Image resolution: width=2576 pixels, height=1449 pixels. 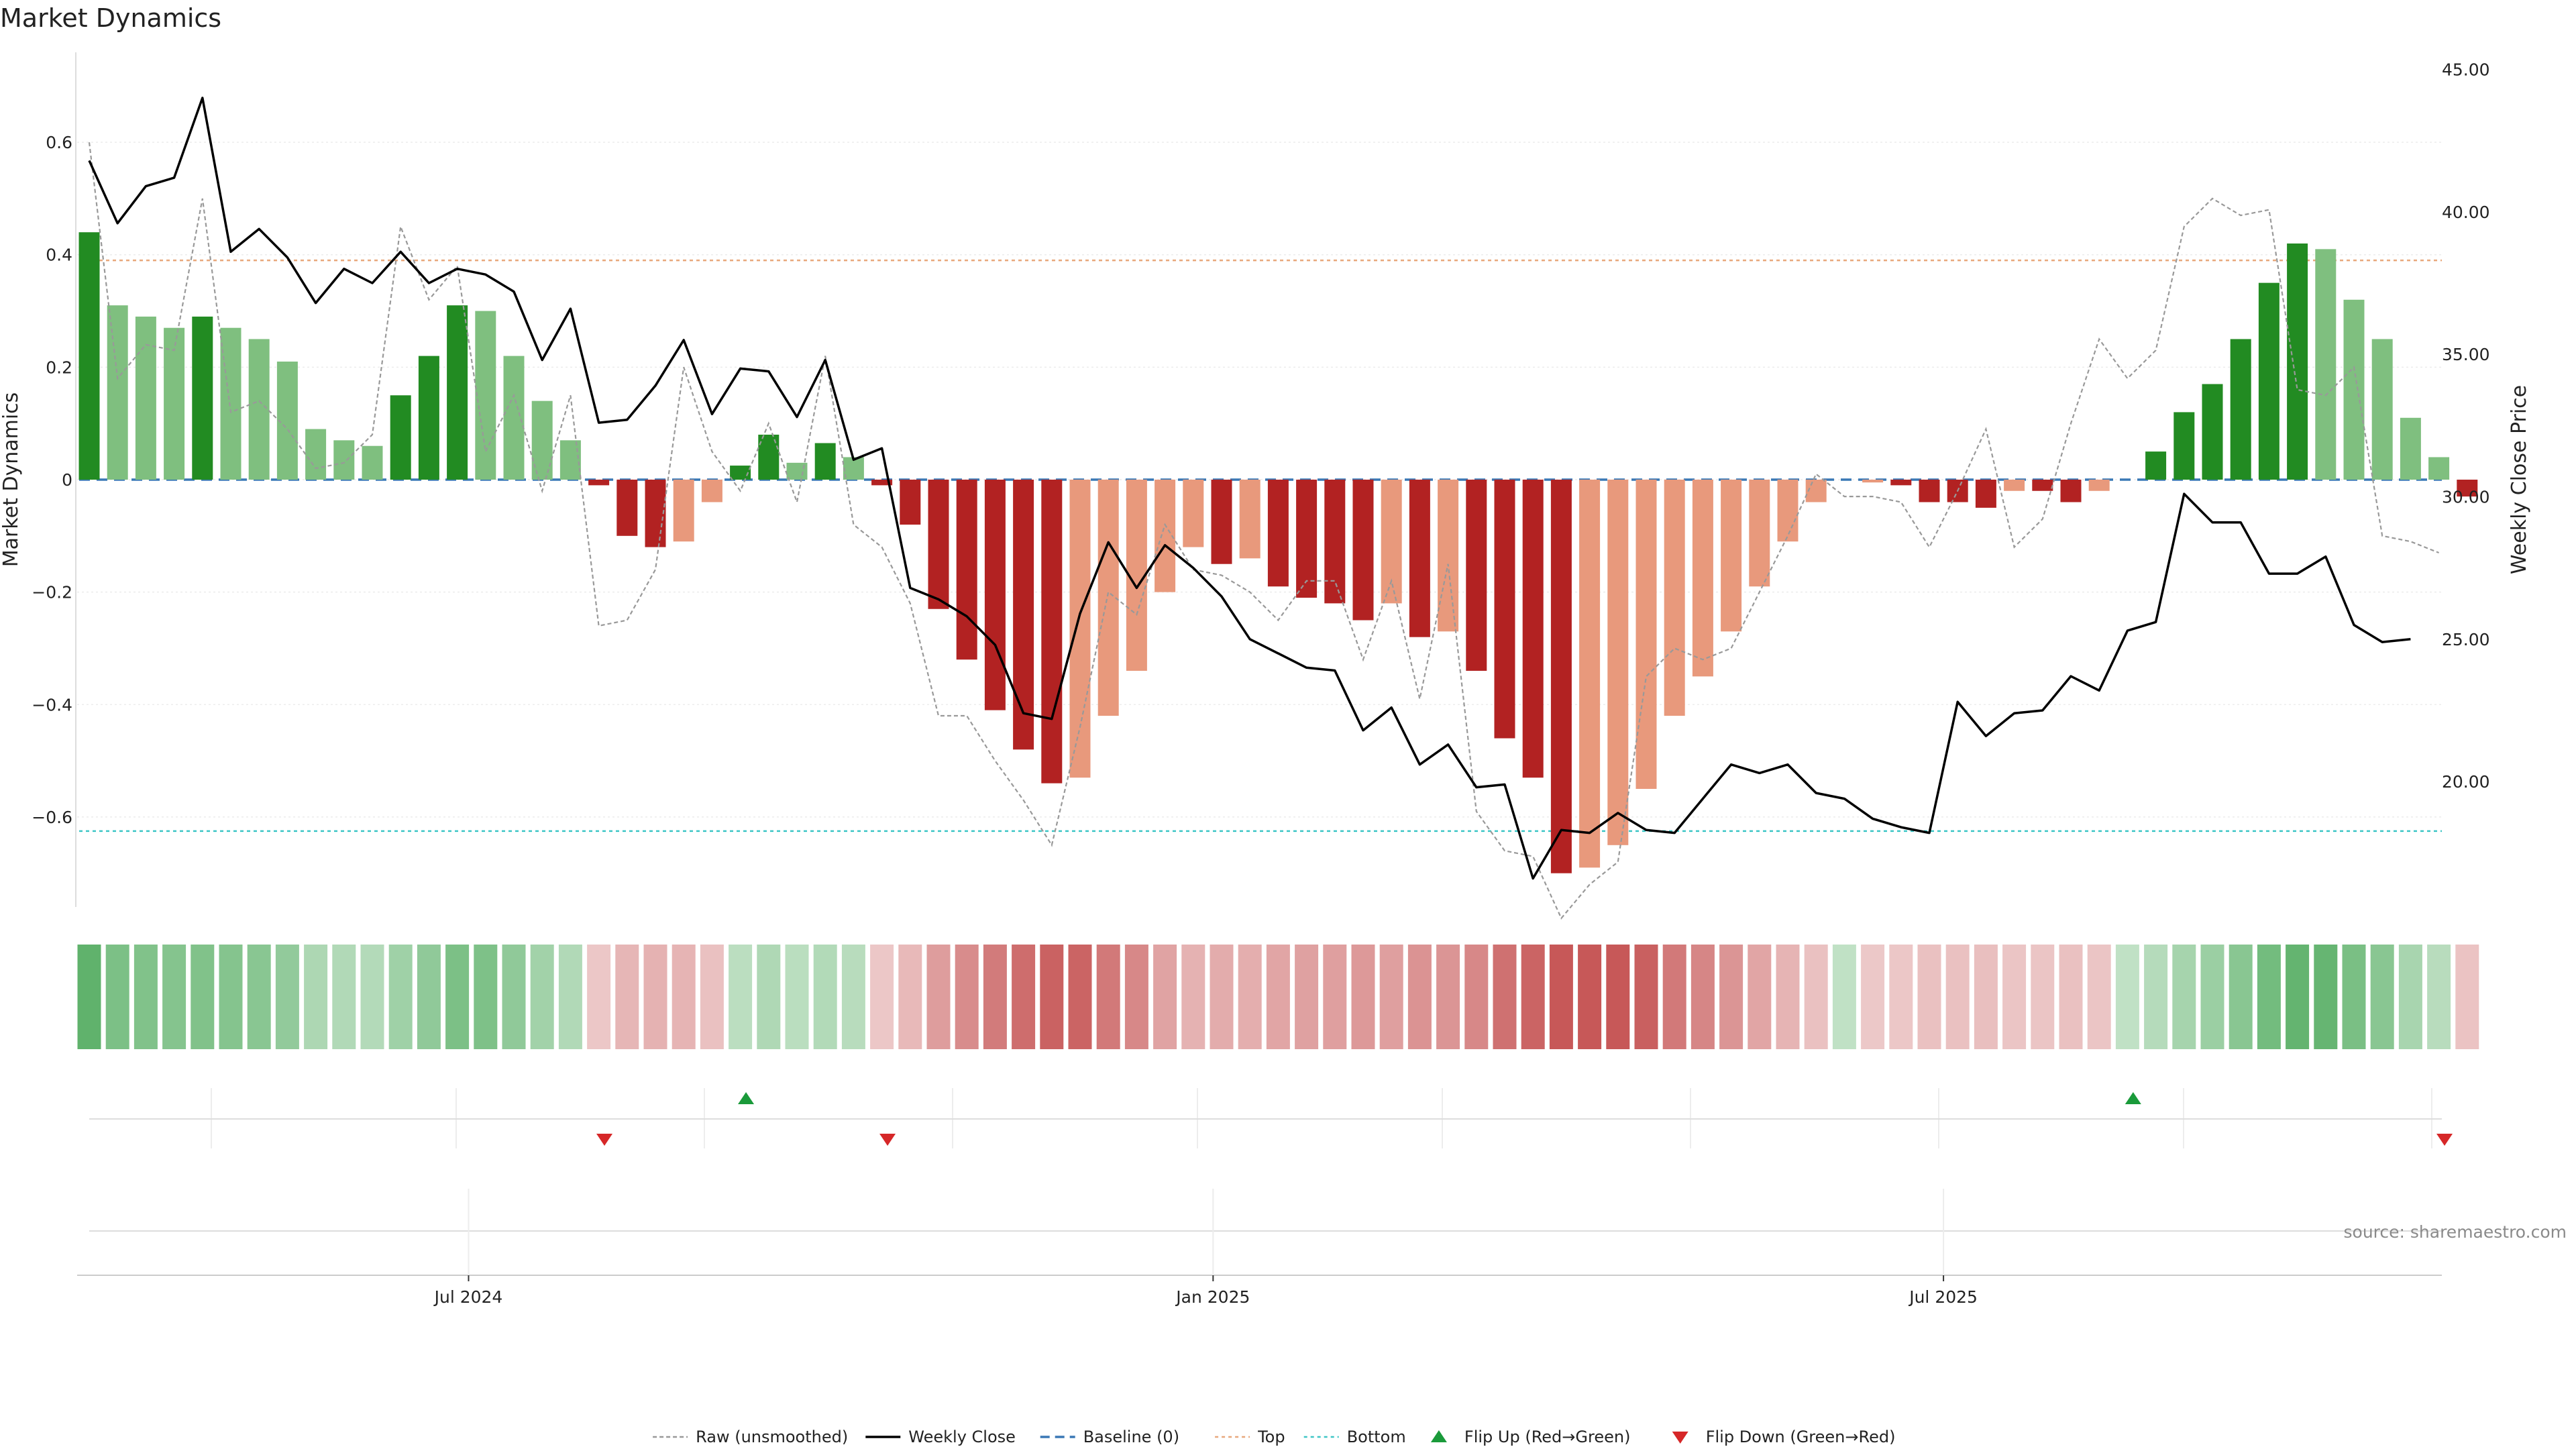 I want to click on x-tick-label: Jul 2025, so click(x=1943, y=1297).